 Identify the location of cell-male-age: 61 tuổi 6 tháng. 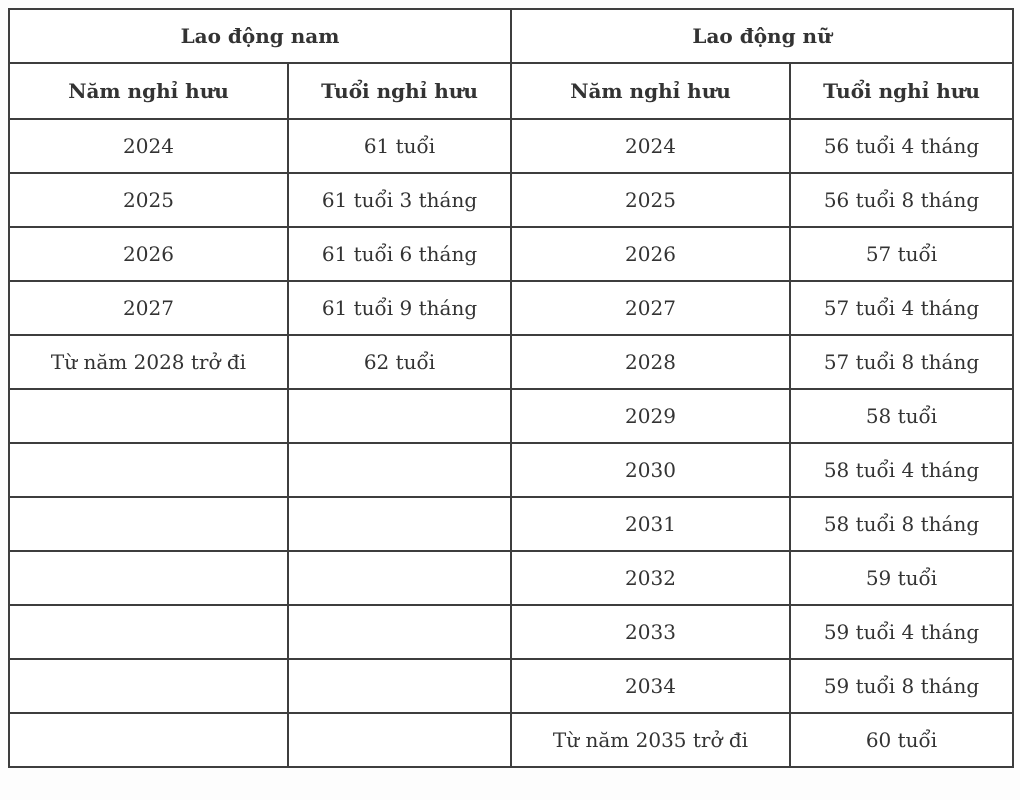
(399, 254).